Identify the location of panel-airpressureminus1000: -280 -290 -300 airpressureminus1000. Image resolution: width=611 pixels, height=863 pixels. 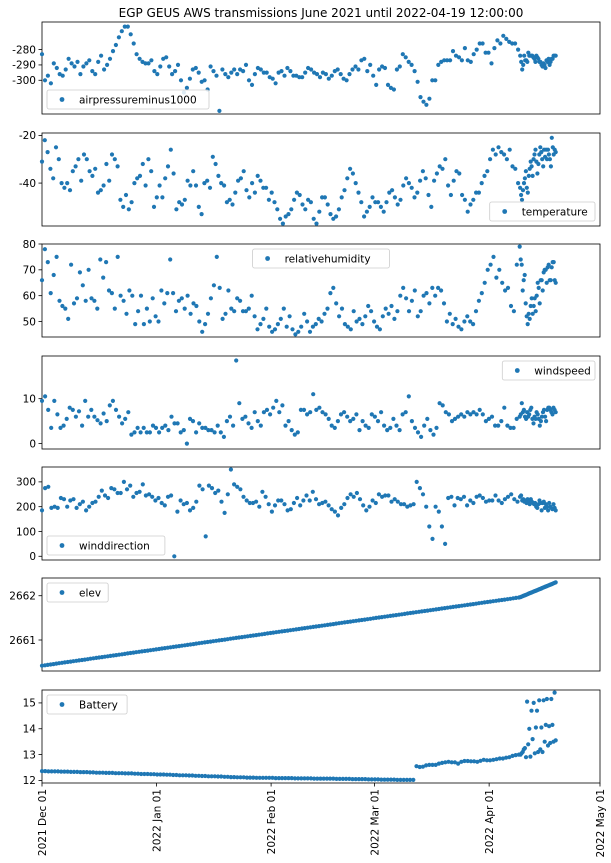
(306, 68).